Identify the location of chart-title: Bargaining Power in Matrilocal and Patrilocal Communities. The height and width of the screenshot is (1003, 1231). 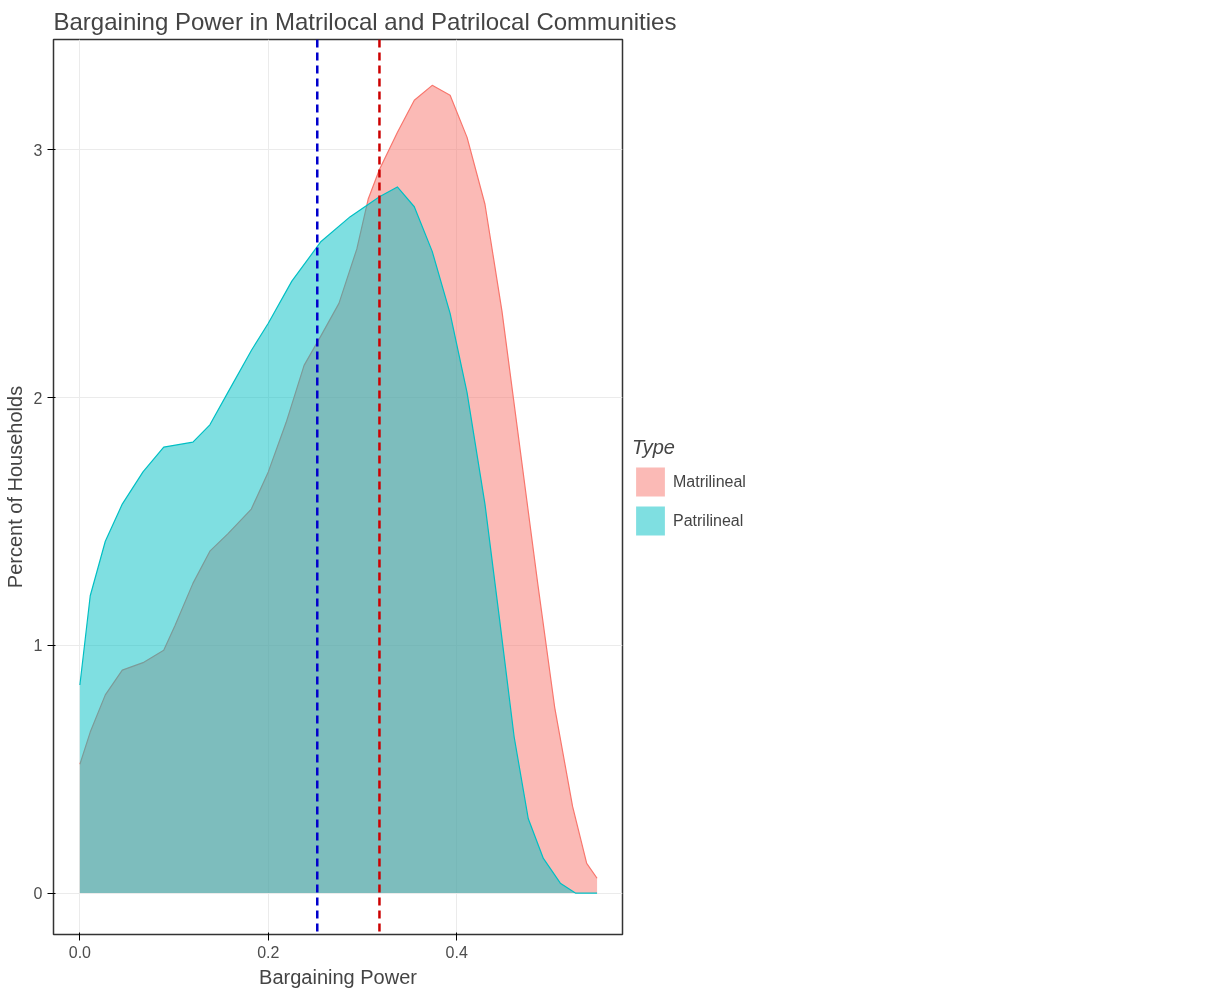
(365, 21).